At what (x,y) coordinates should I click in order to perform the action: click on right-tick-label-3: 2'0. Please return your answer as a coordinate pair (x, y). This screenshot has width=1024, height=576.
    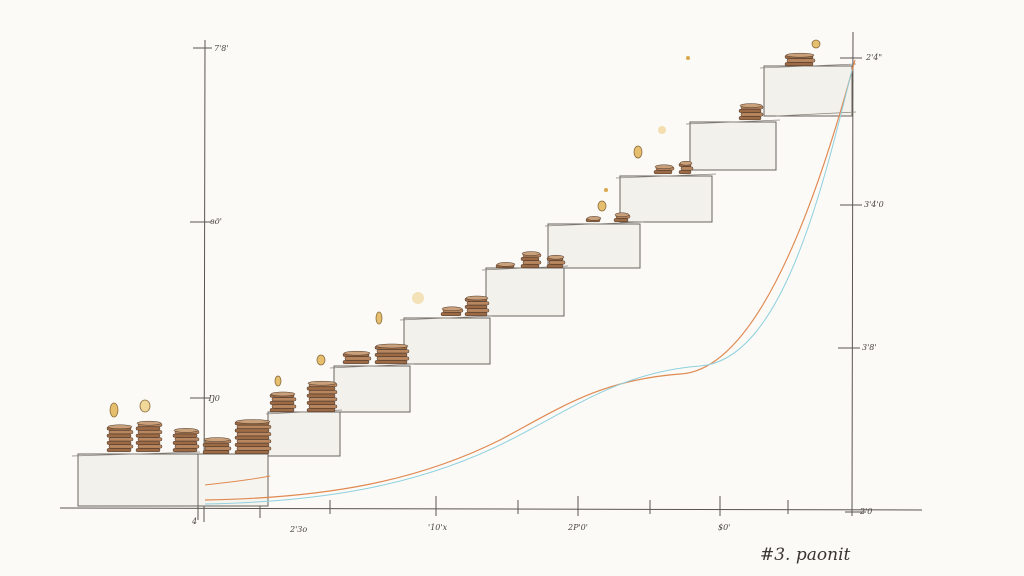
    Looking at the image, I should click on (865, 511).